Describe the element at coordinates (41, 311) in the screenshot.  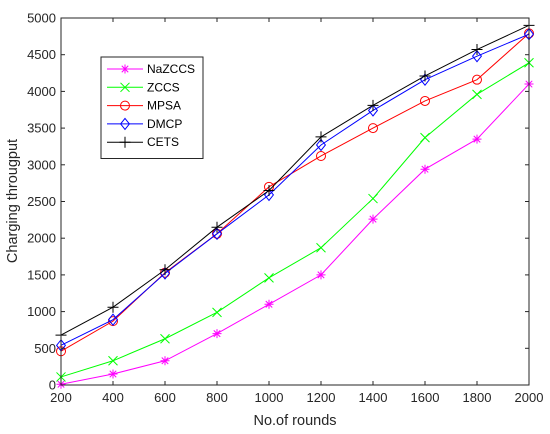
I see `y-tick-label: 1000` at that location.